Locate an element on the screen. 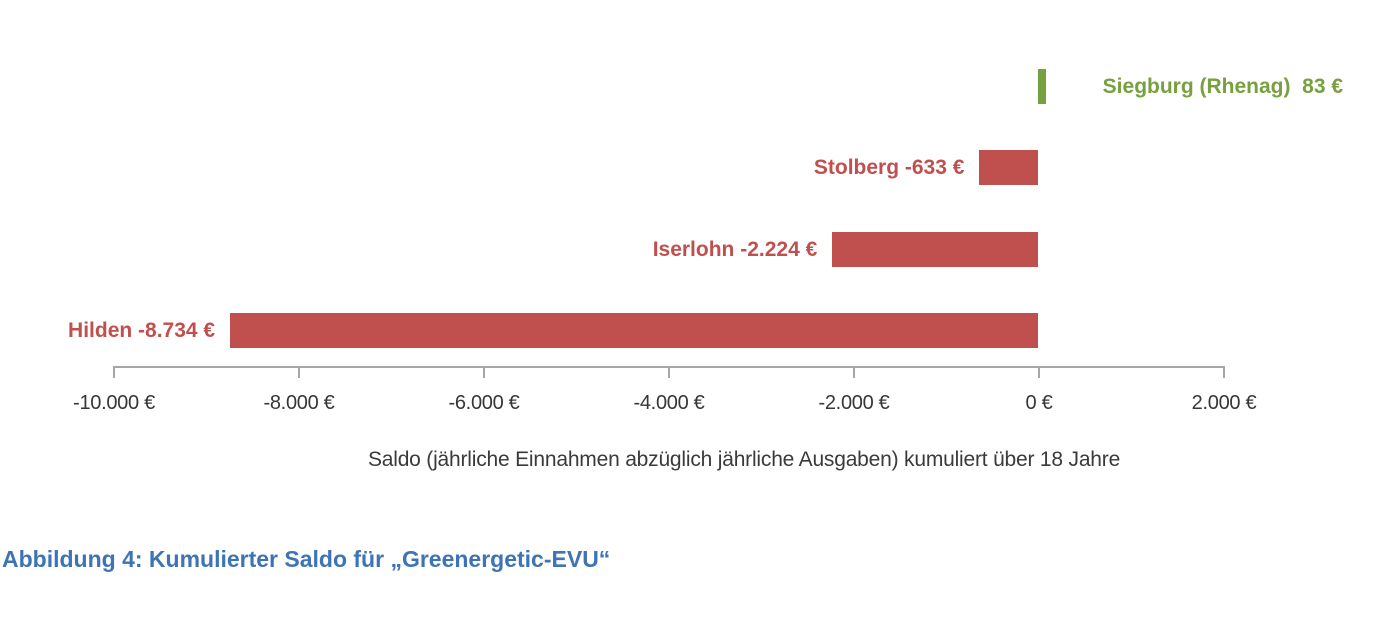  x-axis-tick-label: -2.000 € is located at coordinates (854, 403).